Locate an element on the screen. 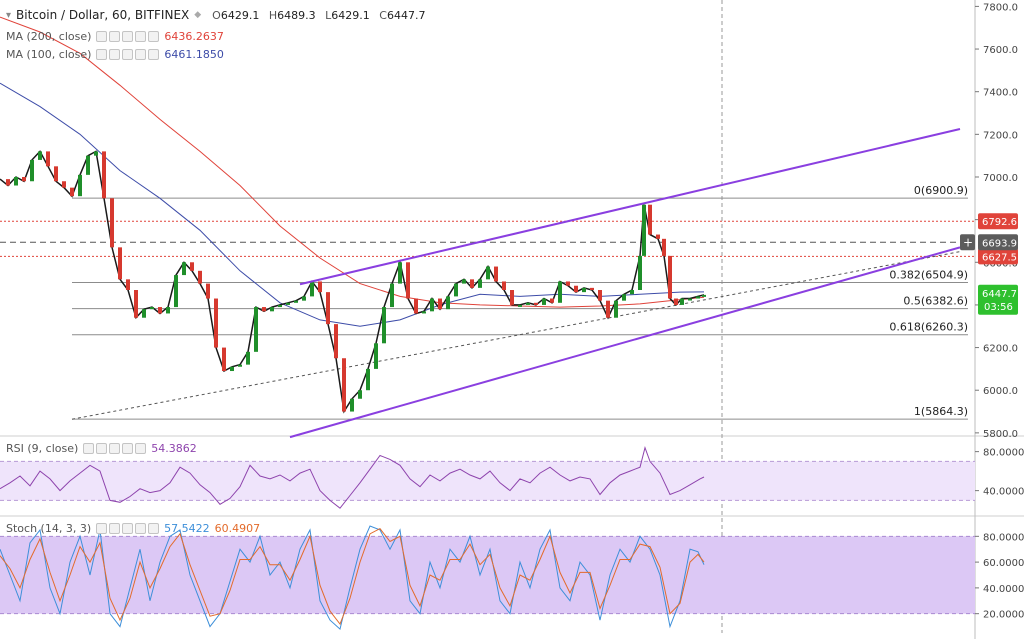 The image size is (1024, 643). price-tick-label: 7800.0 is located at coordinates (1000, 7).